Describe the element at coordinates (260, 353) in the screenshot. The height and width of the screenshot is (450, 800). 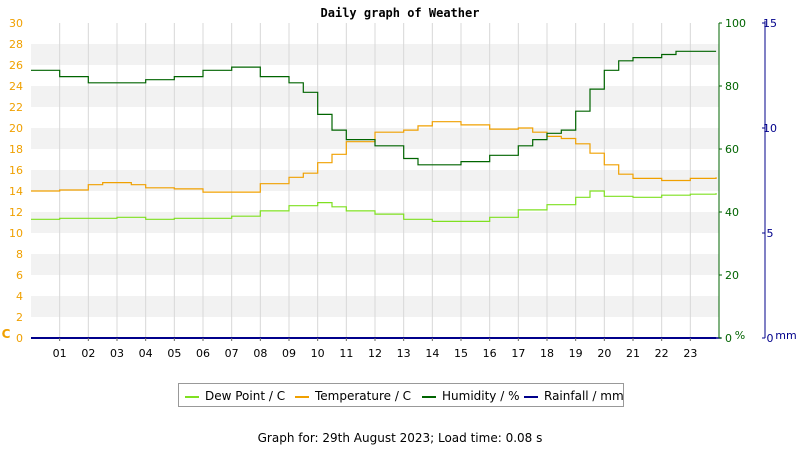
I see `x-tick-label: 08` at that location.